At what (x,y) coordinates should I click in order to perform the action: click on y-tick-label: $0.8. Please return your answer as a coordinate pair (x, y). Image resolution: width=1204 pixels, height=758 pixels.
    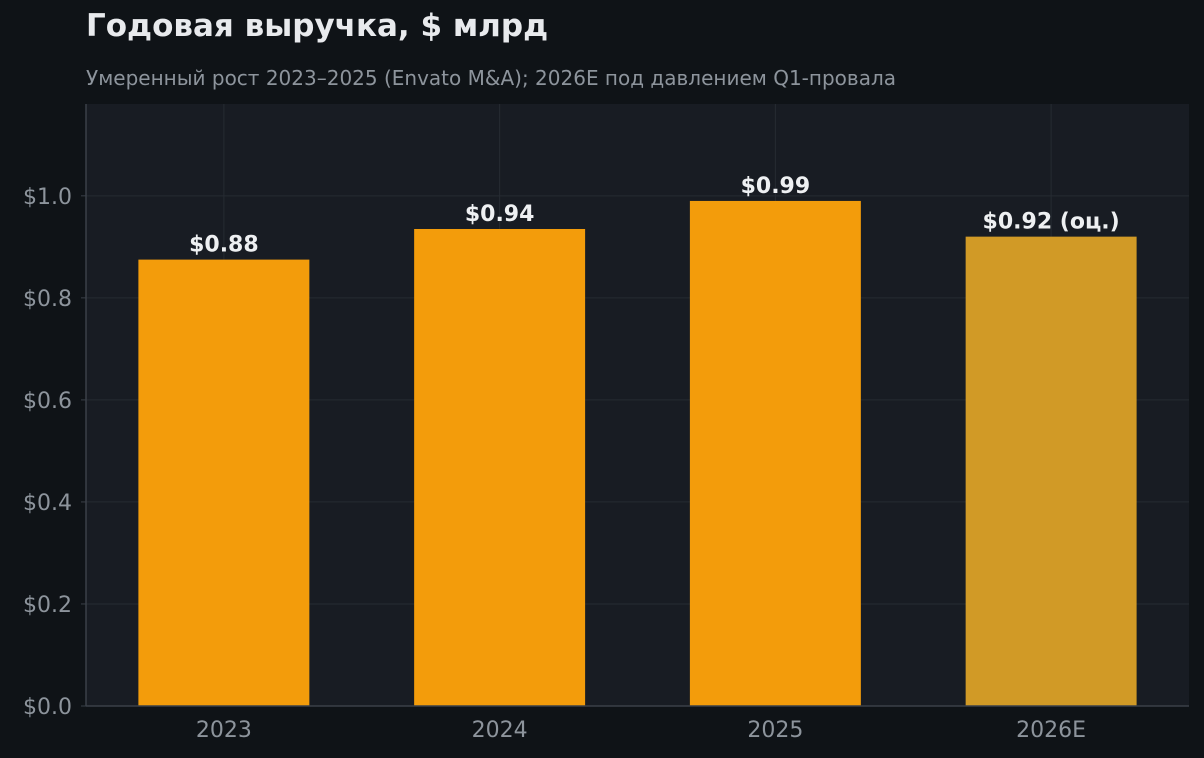
    Looking at the image, I should click on (47, 299).